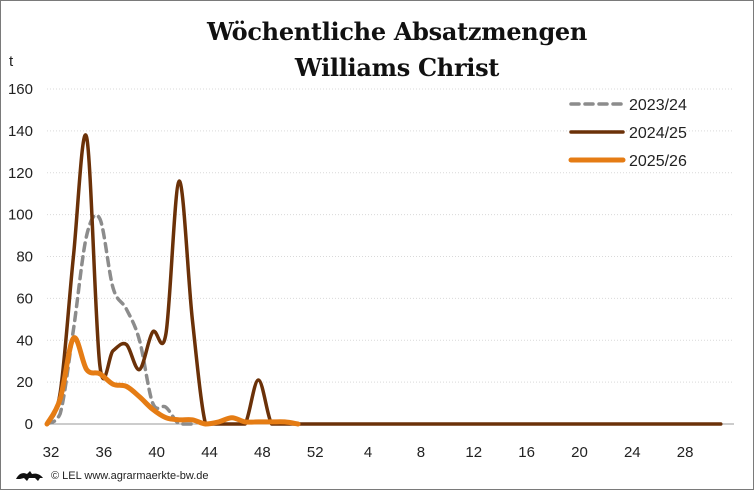 The image size is (754, 490). What do you see at coordinates (29, 476) in the screenshot?
I see `bw-lion-logo-icon` at bounding box center [29, 476].